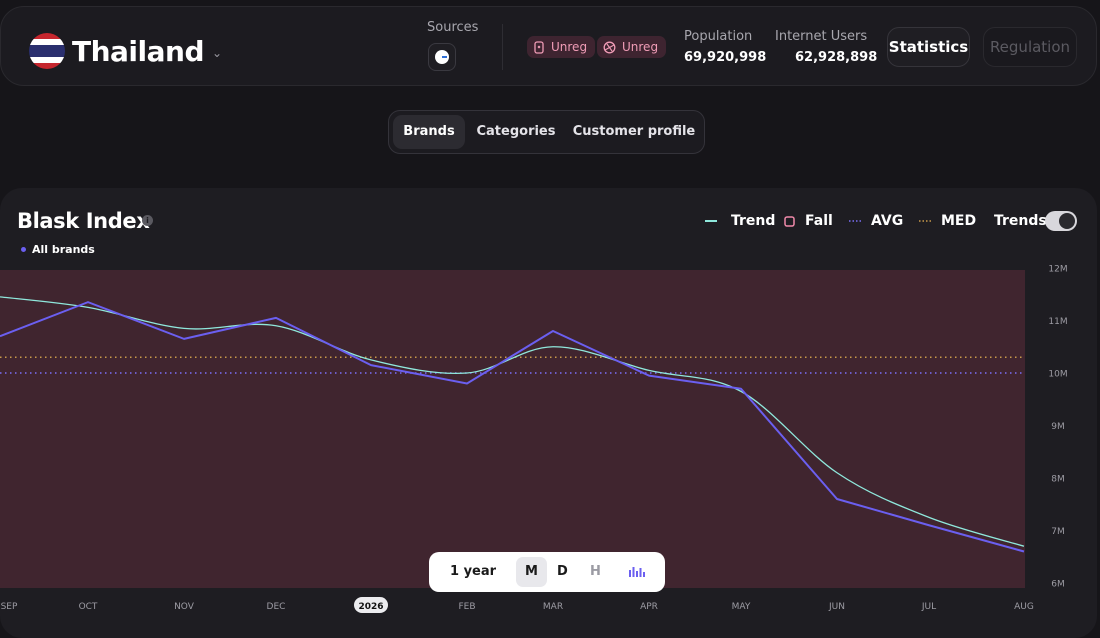 This screenshot has height=638, width=1100. What do you see at coordinates (649, 607) in the screenshot?
I see `x-tick-label: APR` at bounding box center [649, 607].